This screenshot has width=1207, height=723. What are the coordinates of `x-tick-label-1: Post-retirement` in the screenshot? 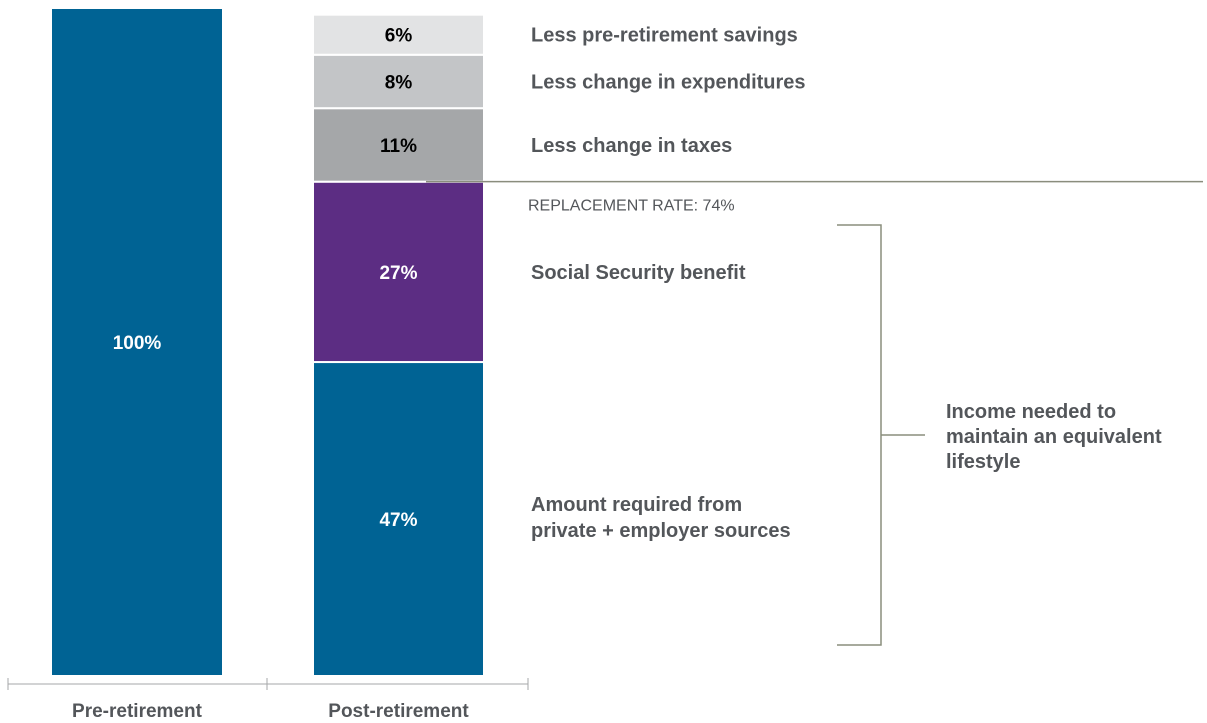 It's located at (398, 711).